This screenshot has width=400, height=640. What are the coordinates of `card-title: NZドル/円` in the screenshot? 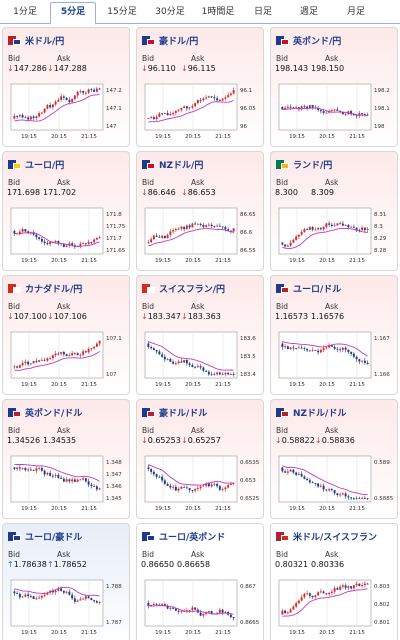 It's located at (172, 164).